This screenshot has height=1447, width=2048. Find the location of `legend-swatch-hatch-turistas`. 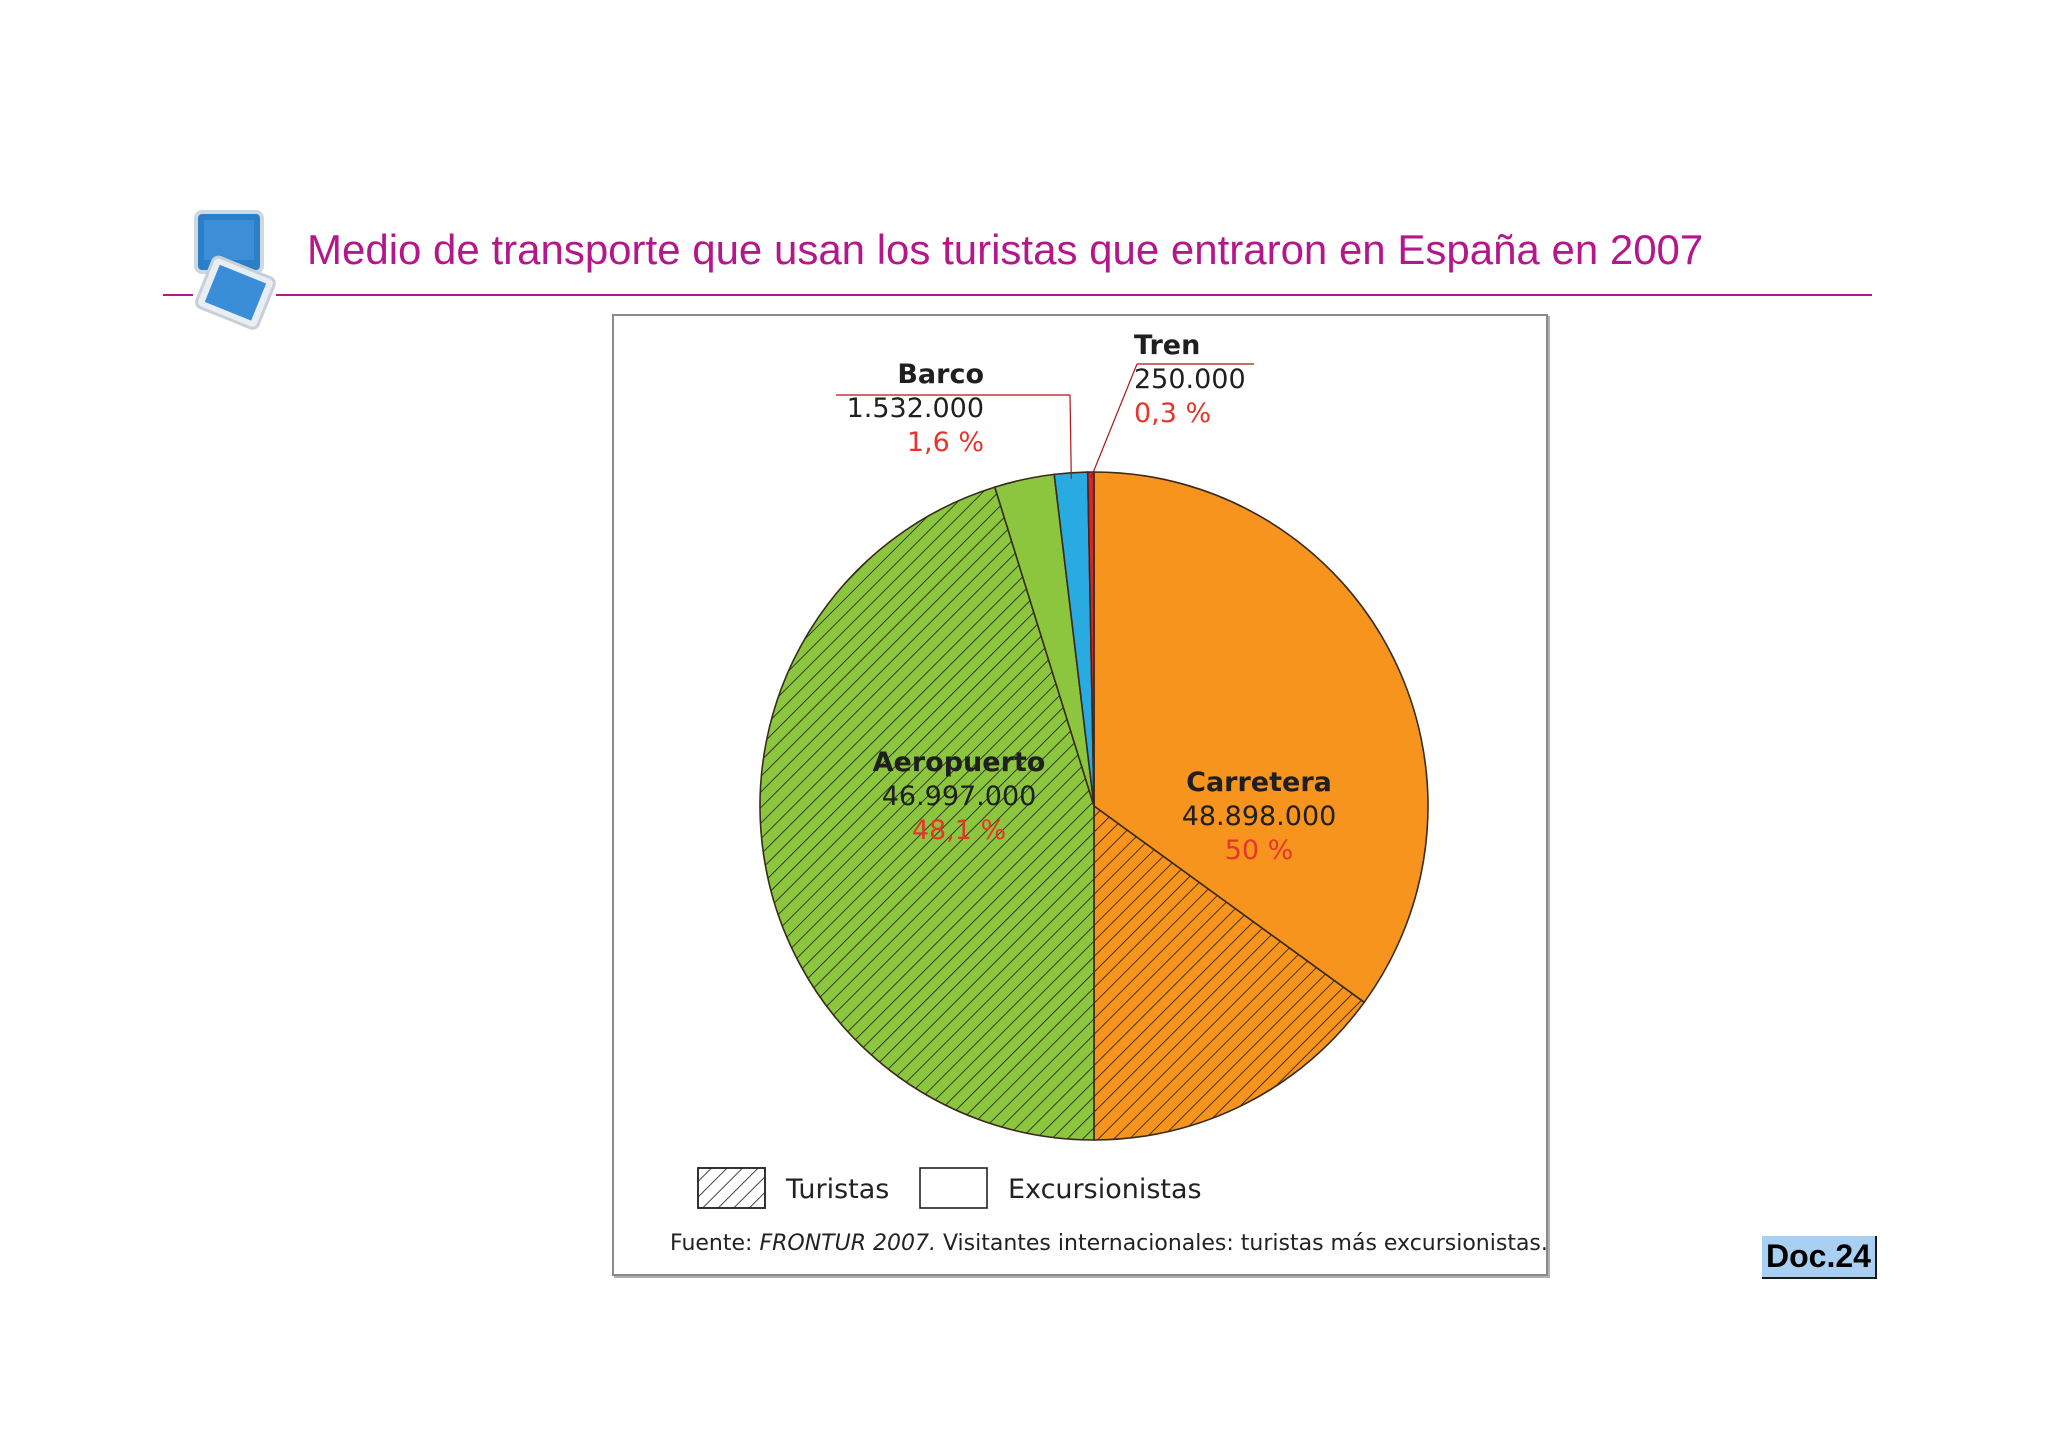

legend-swatch-hatch-turistas is located at coordinates (731, 1188).